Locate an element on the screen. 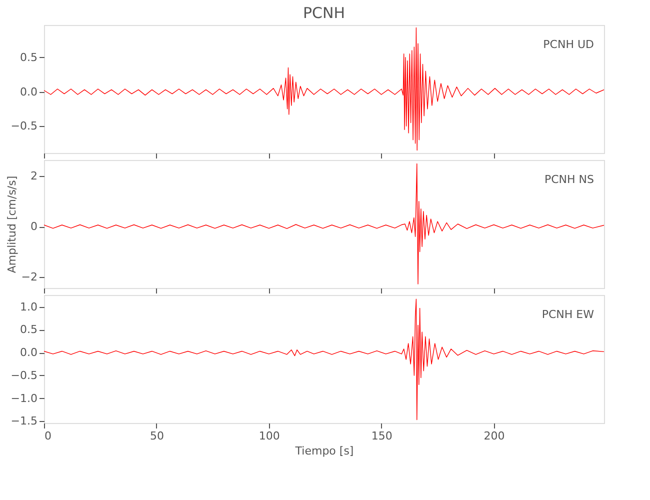 This screenshot has height=500, width=650. chart-title: PCNH is located at coordinates (324, 13).